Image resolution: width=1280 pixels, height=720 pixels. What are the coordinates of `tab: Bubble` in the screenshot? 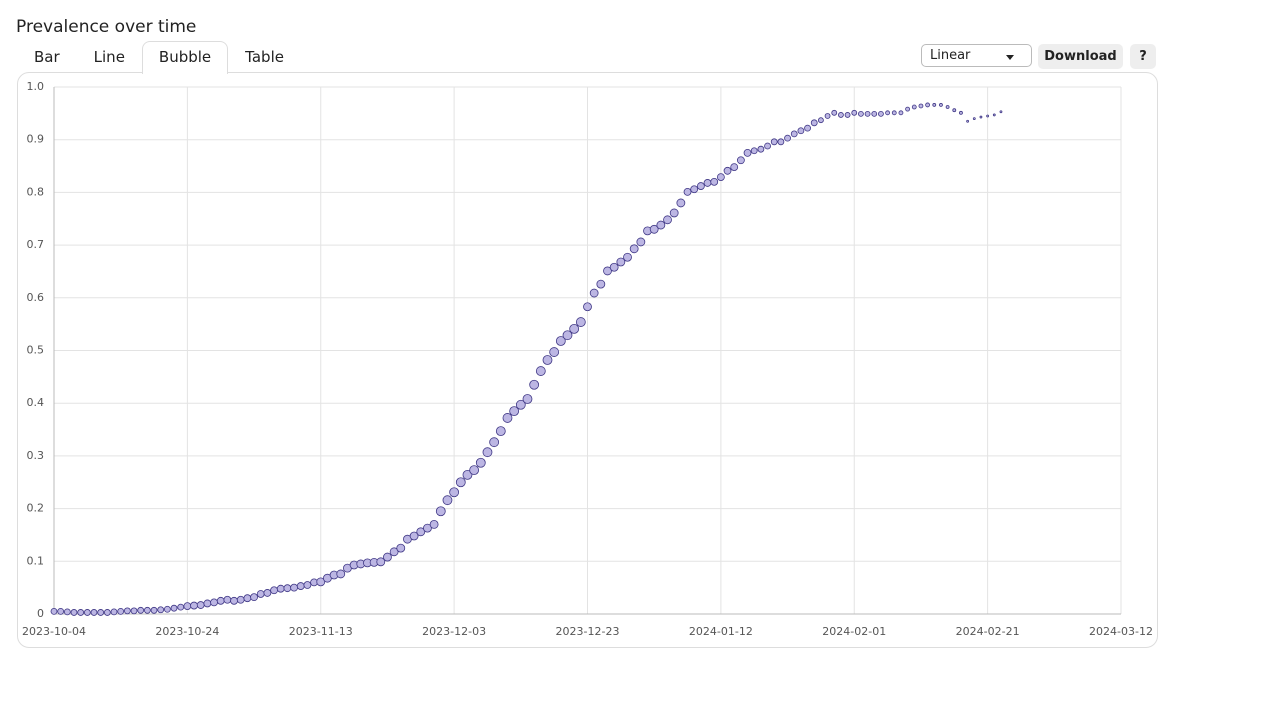 It's located at (185, 57).